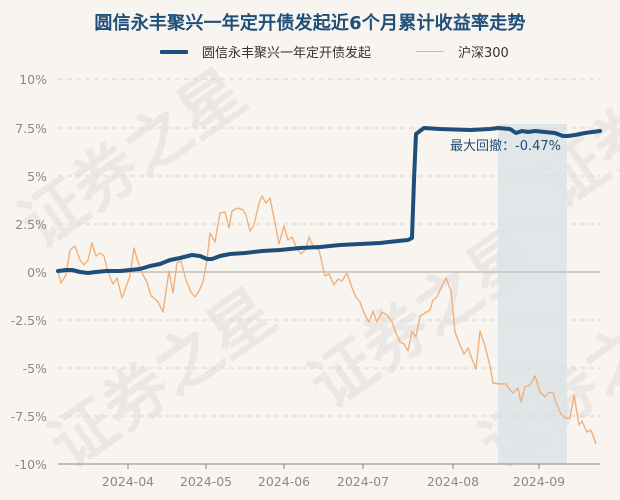 The width and height of the screenshot is (620, 500). Describe the element at coordinates (483, 53) in the screenshot. I see `legend-index-label: 沪深300` at that location.